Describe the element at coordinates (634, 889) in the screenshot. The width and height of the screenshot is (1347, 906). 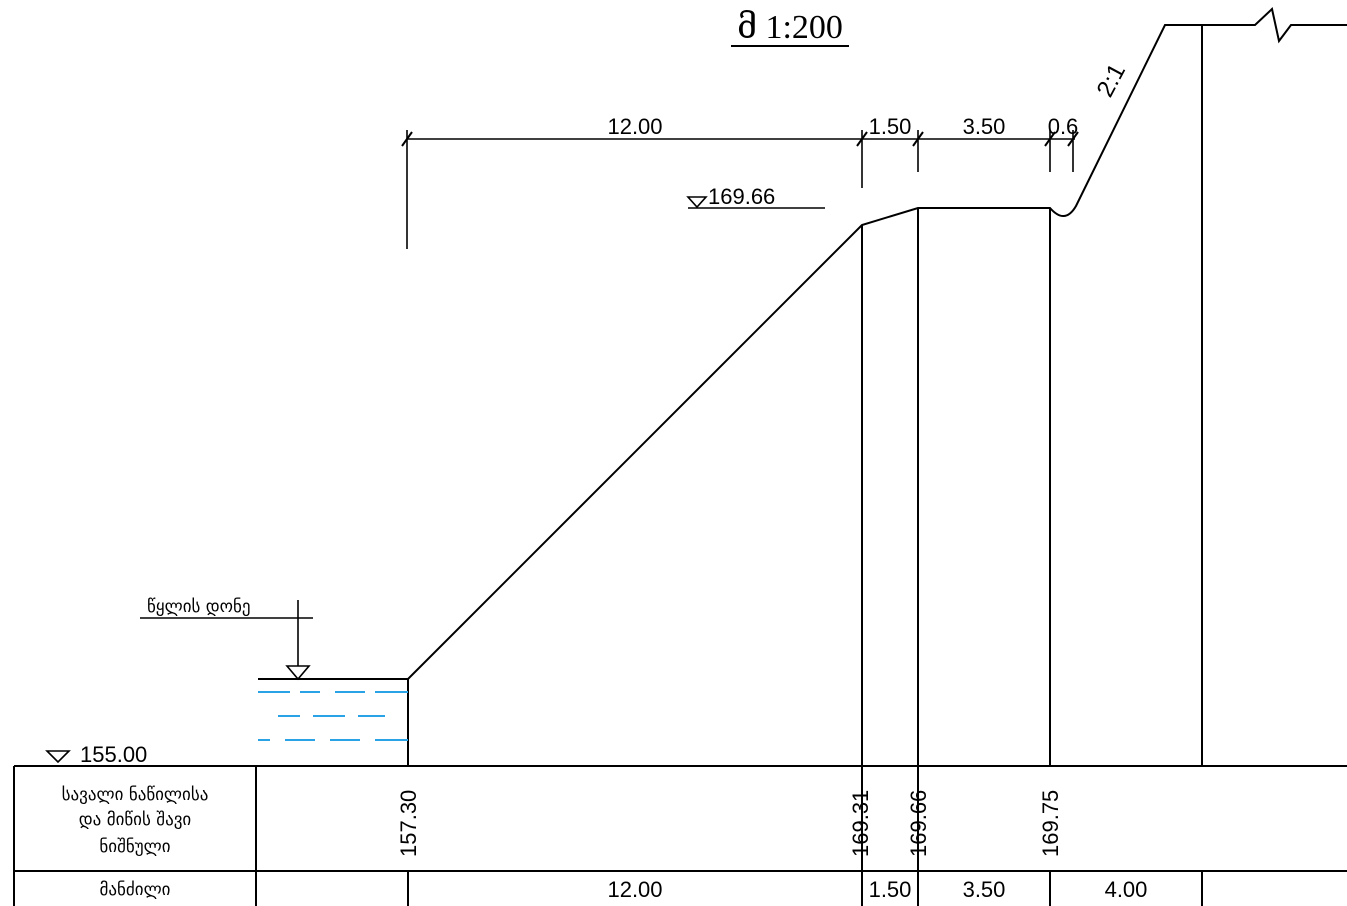
I see `distance-value: 12.00` at that location.